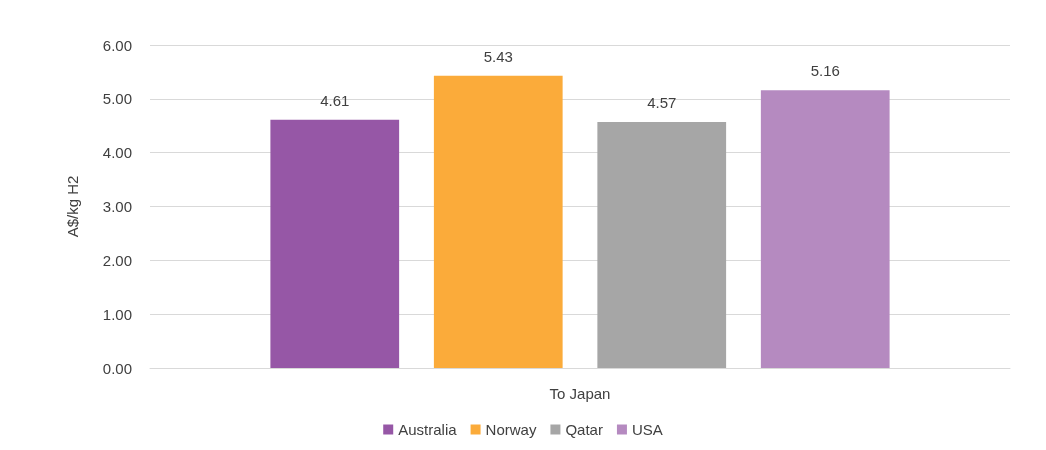 The image size is (1046, 450). I want to click on data-label: 5.43, so click(498, 56).